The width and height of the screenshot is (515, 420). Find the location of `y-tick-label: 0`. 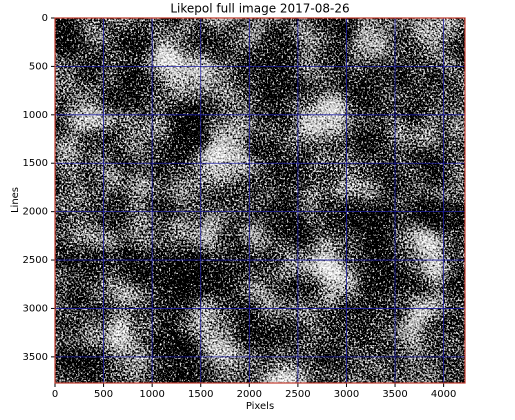

y-tick-label: 0 is located at coordinates (45, 18).